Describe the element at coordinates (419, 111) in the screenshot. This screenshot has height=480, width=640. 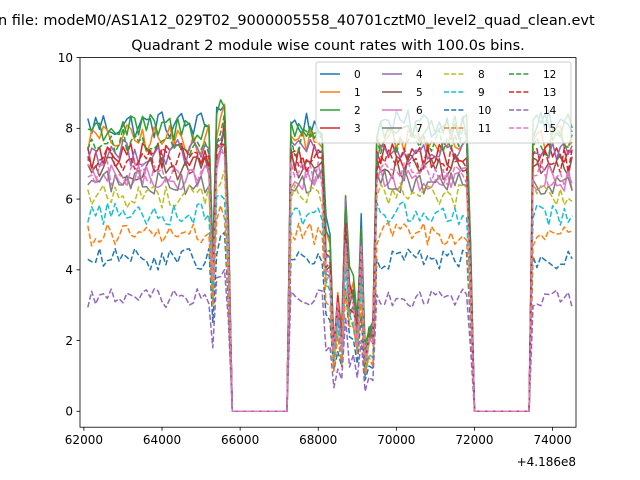
I see `legend-label: 6` at that location.